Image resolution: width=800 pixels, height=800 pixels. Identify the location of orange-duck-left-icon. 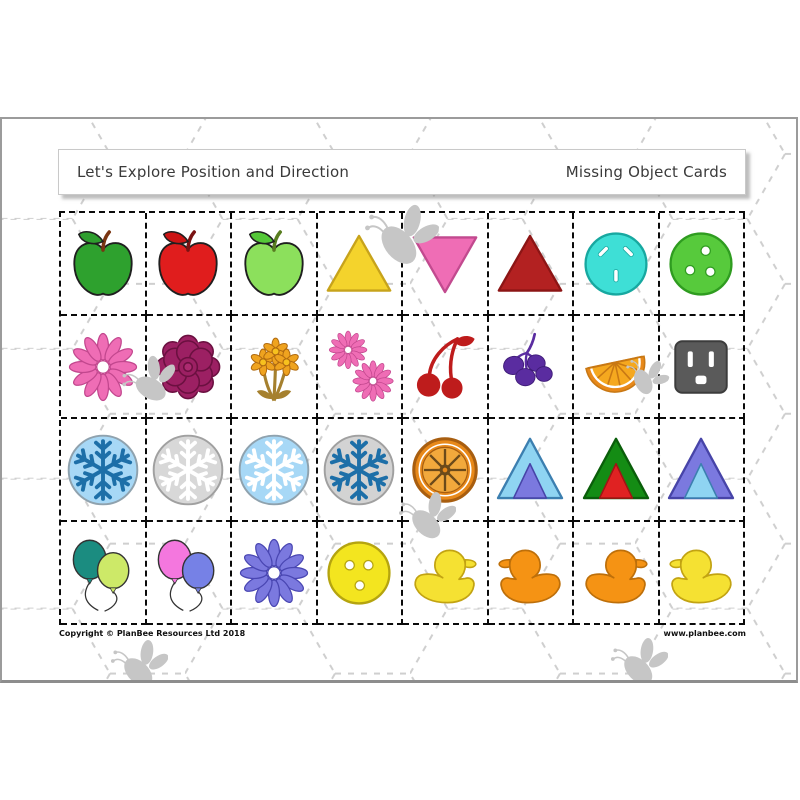
(529, 576).